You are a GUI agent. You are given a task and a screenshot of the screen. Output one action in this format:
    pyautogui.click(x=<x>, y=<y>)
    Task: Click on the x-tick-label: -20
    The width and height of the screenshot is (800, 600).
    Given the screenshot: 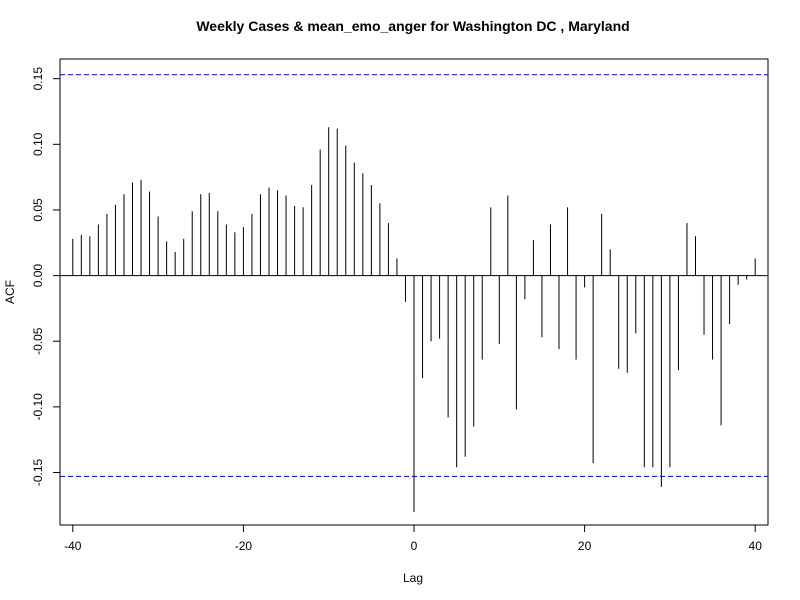 What is the action you would take?
    pyautogui.click(x=244, y=546)
    